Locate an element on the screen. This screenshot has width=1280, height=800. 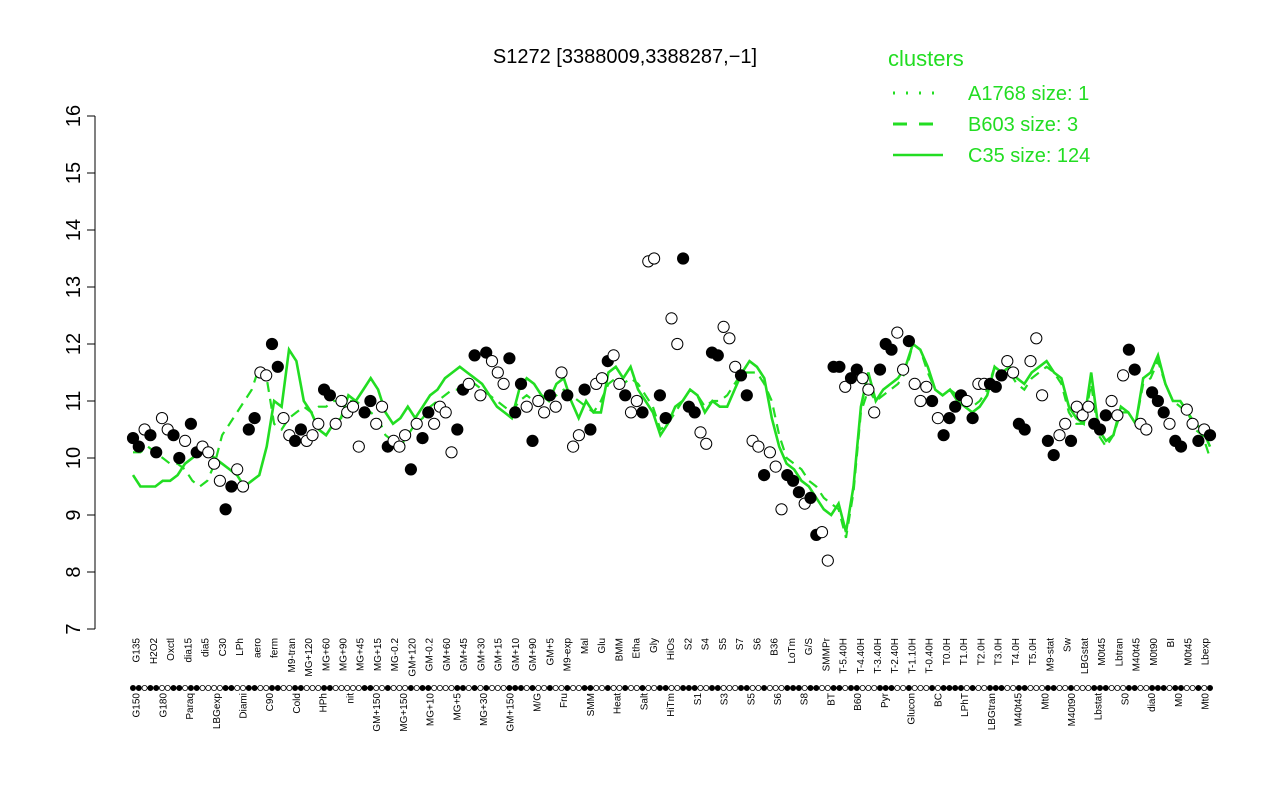
x-tick-label-top: T1.0H is located at coordinates (964, 651).